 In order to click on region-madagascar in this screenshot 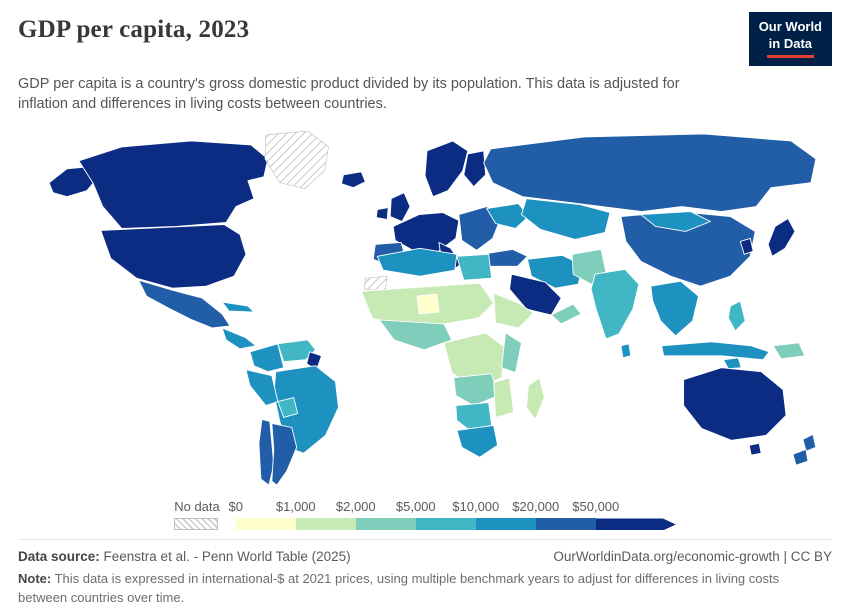, I will do `click(535, 399)`.